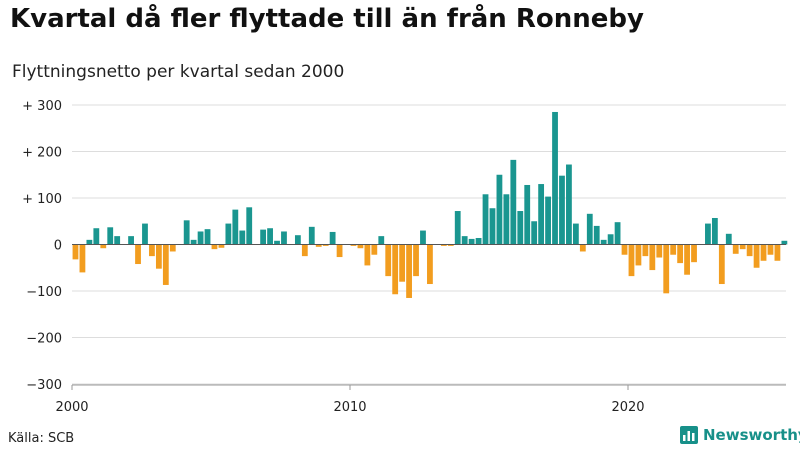  What do you see at coordinates (44, 339) in the screenshot?
I see `y-tick-label: −200` at bounding box center [44, 339].